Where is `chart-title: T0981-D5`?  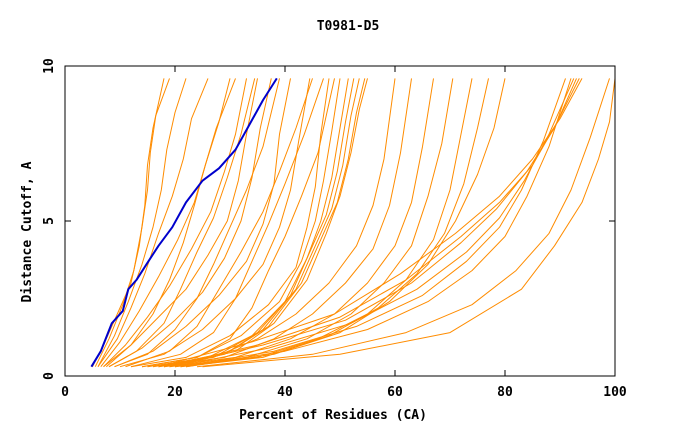 chart-title: T0981-D5 is located at coordinates (348, 26).